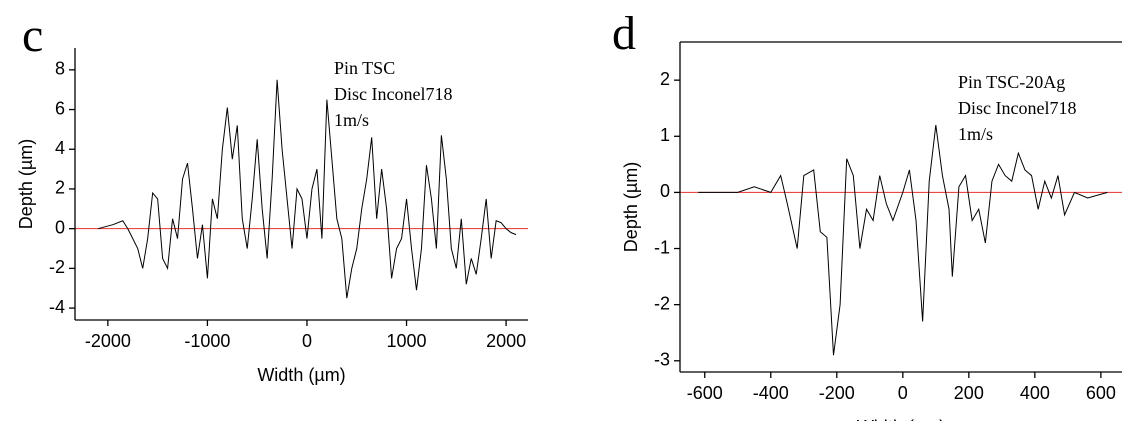 This screenshot has height=421, width=1124. What do you see at coordinates (665, 135) in the screenshot?
I see `y-tick-label: 1` at bounding box center [665, 135].